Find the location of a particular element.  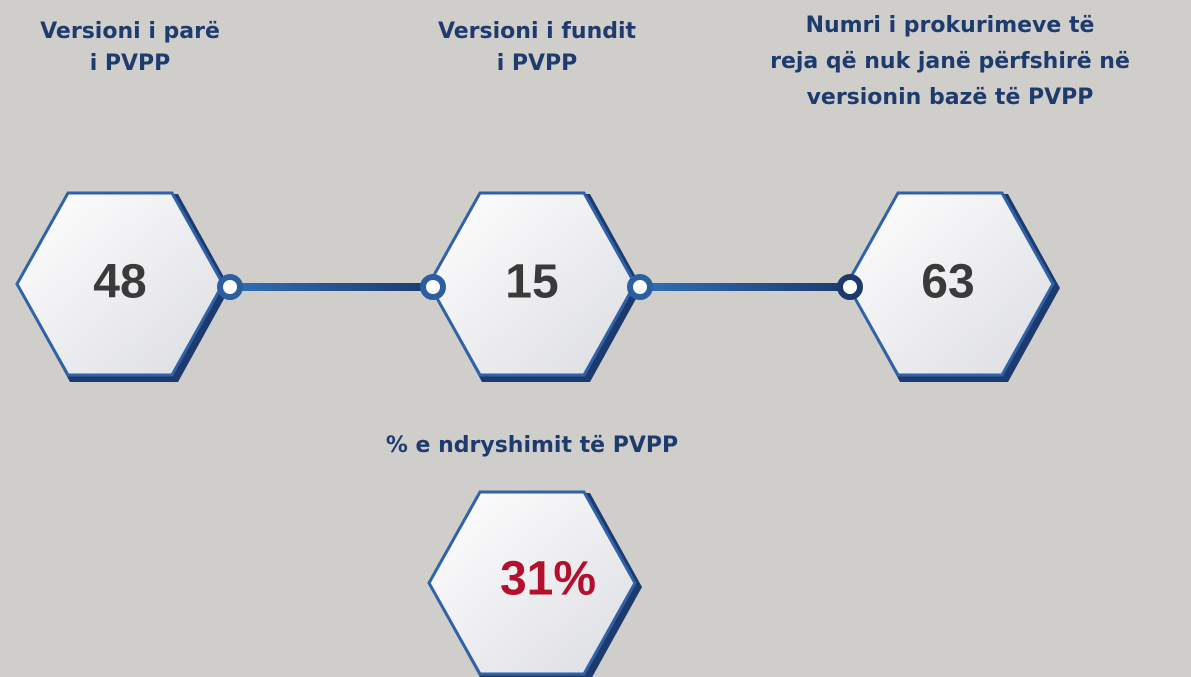

label: Versioni i fundit is located at coordinates (537, 31).